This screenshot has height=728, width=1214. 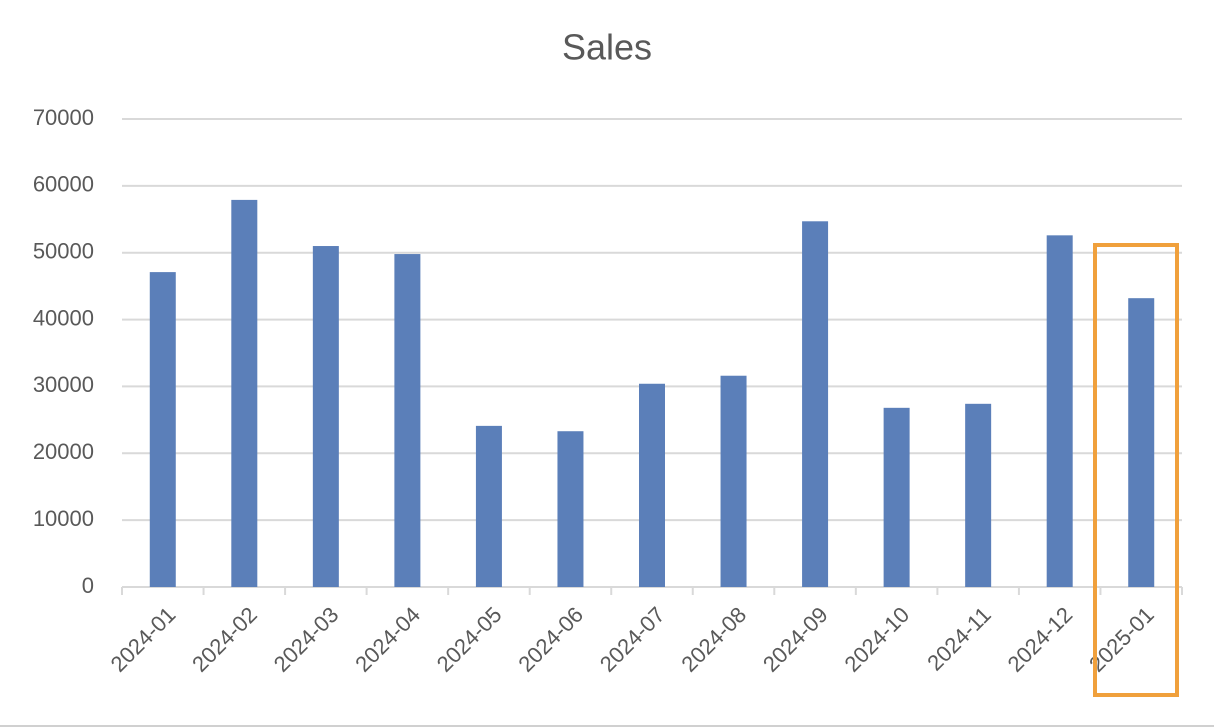 I want to click on x-tick-label: 2024-09, so click(x=795, y=639).